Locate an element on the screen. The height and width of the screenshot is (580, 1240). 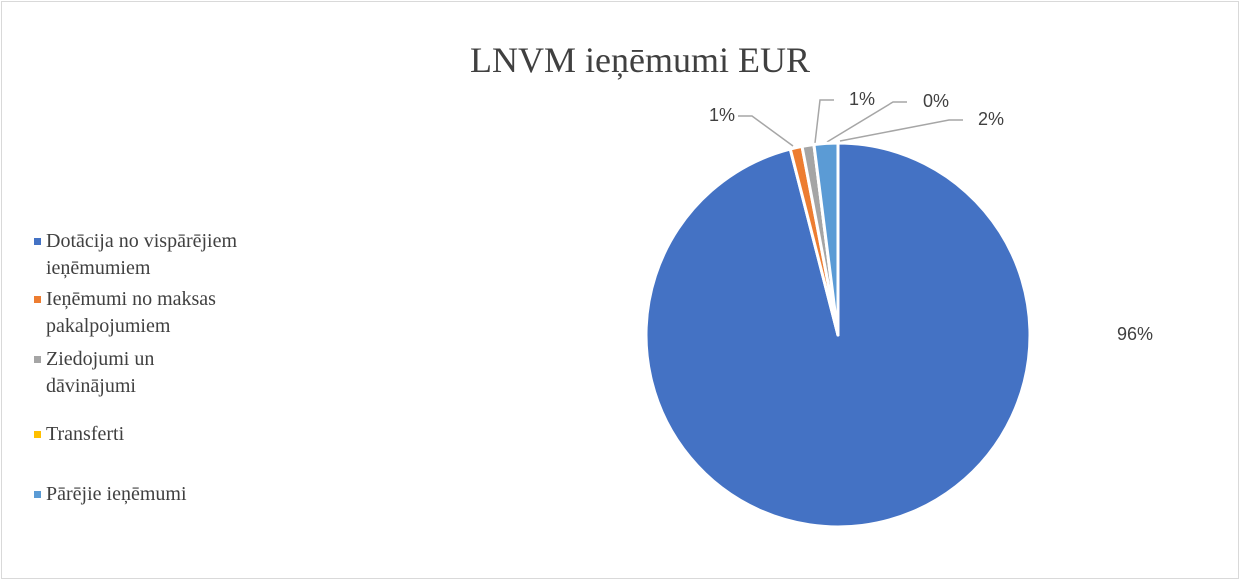
legend-item: Pārējie ieņēmumi is located at coordinates (139, 494).